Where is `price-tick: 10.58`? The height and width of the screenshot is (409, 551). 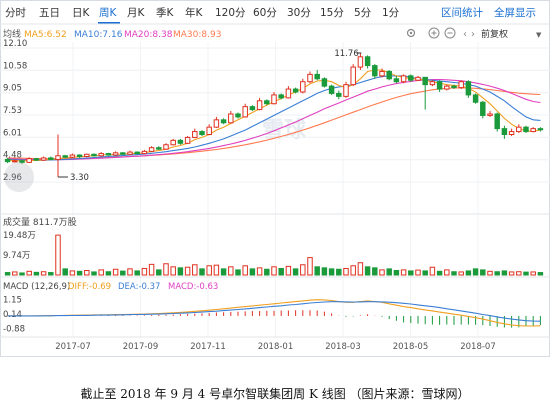 price-tick: 10.58 is located at coordinates (15, 66).